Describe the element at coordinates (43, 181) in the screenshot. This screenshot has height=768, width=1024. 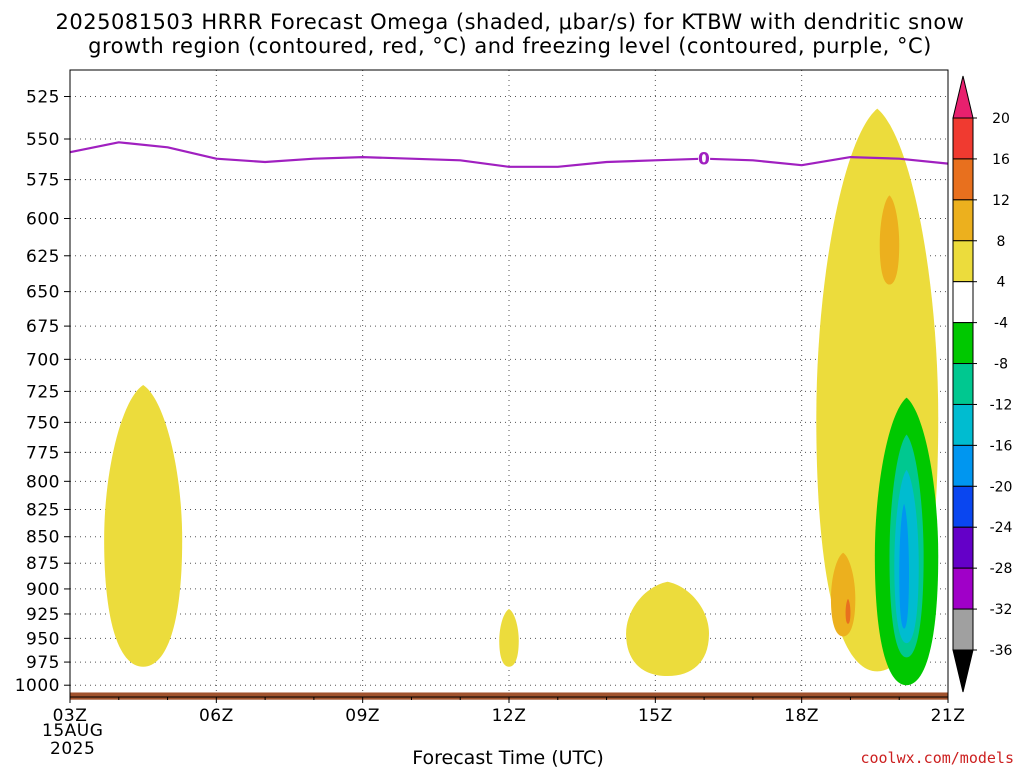
I see `y-tick-label: 575` at that location.